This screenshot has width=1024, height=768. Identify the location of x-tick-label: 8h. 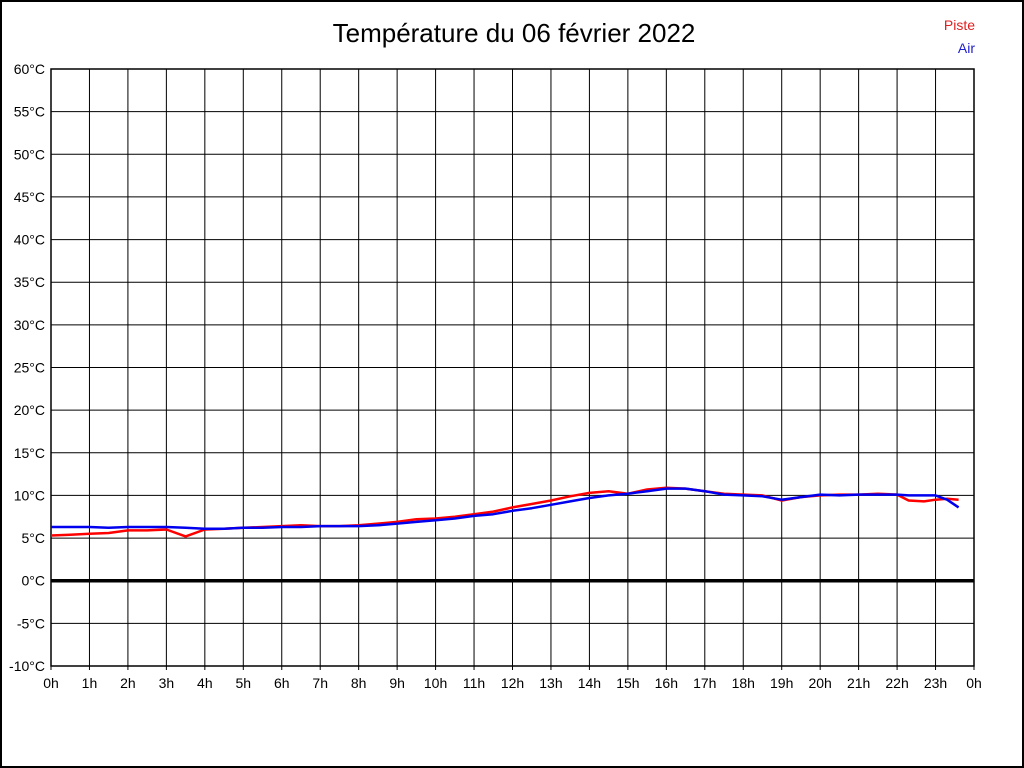
(359, 683).